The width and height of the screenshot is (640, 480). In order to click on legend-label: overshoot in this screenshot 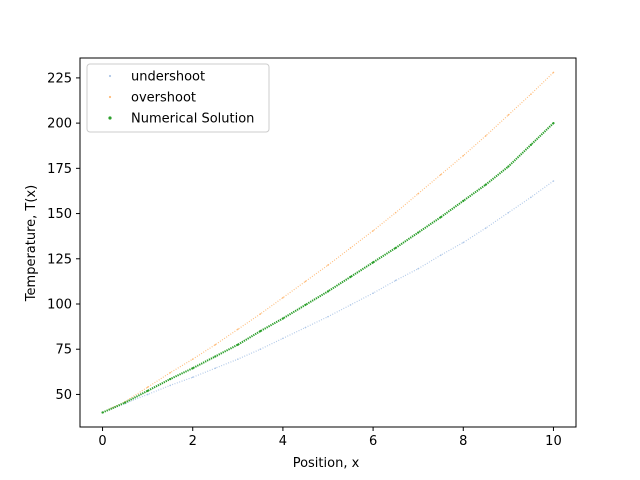, I will do `click(163, 98)`.